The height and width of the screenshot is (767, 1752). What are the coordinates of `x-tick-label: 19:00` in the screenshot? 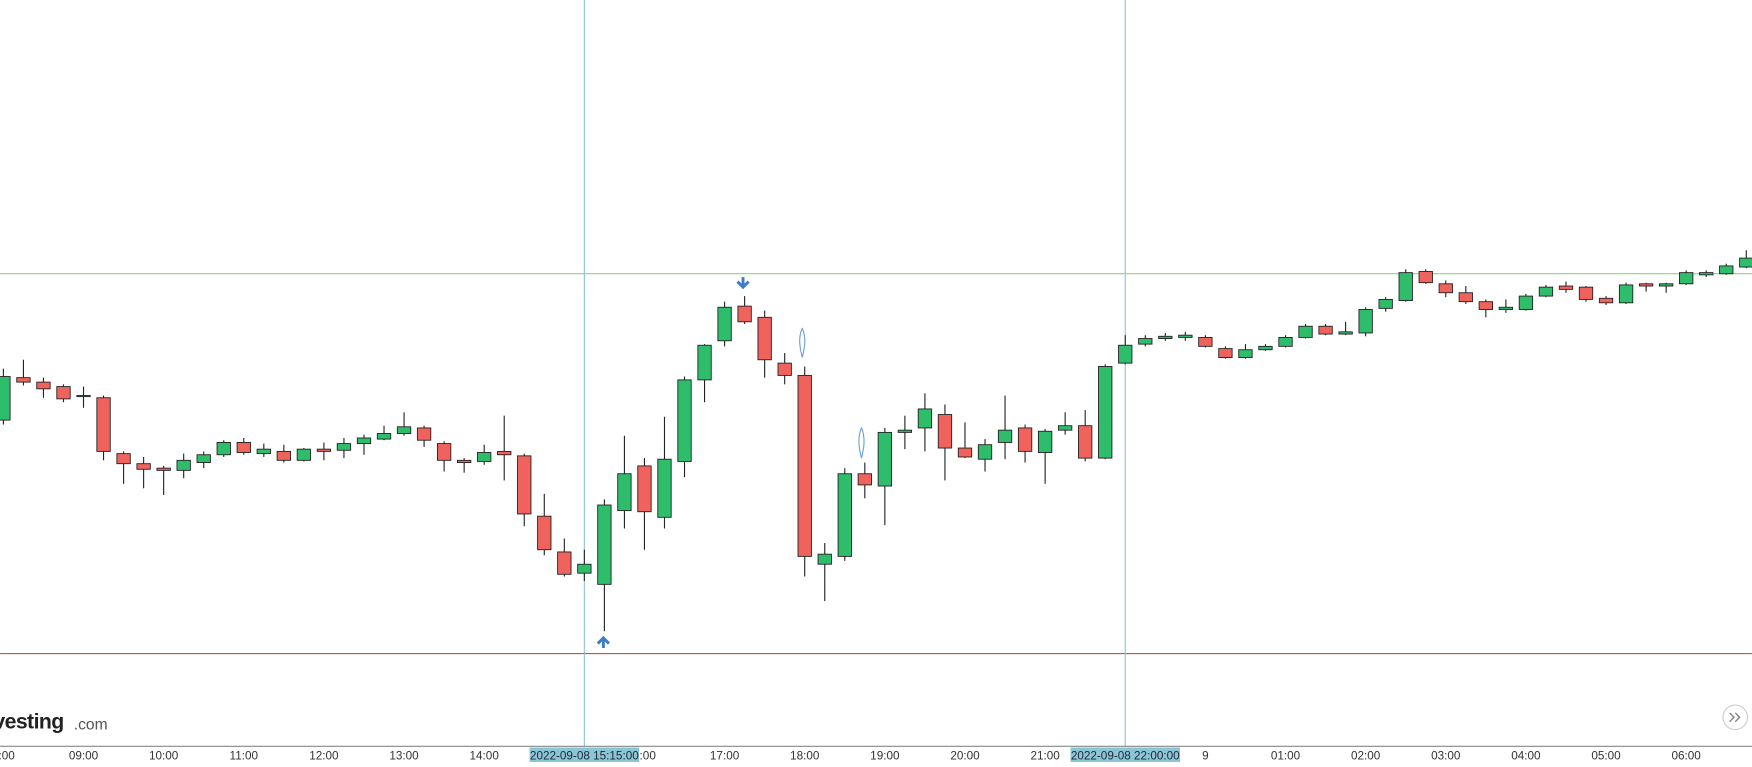 It's located at (885, 756).